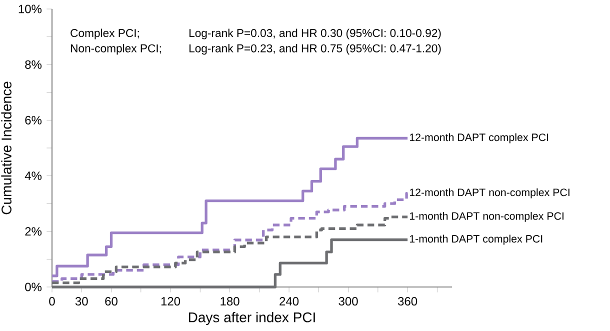 This screenshot has width=610, height=331. Describe the element at coordinates (476, 239) in the screenshot. I see `series-label: 1-month DAPT complex PCI` at that location.